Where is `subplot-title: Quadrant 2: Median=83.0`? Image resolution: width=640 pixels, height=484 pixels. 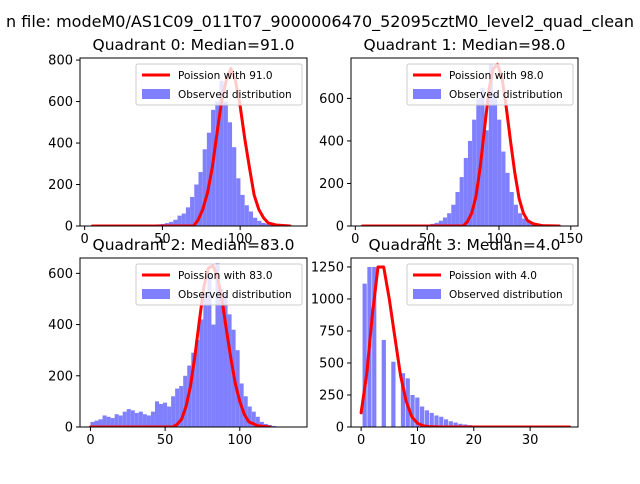
subplot-title: Quadrant 2: Median=83.0 is located at coordinates (194, 245).